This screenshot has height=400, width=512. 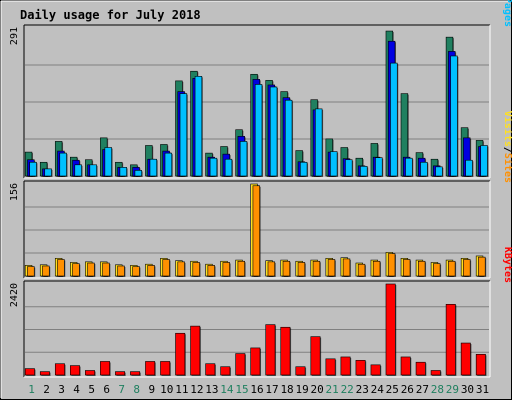 I want to click on panel-kbytes-legend: KBytes, so click(x=507, y=265).